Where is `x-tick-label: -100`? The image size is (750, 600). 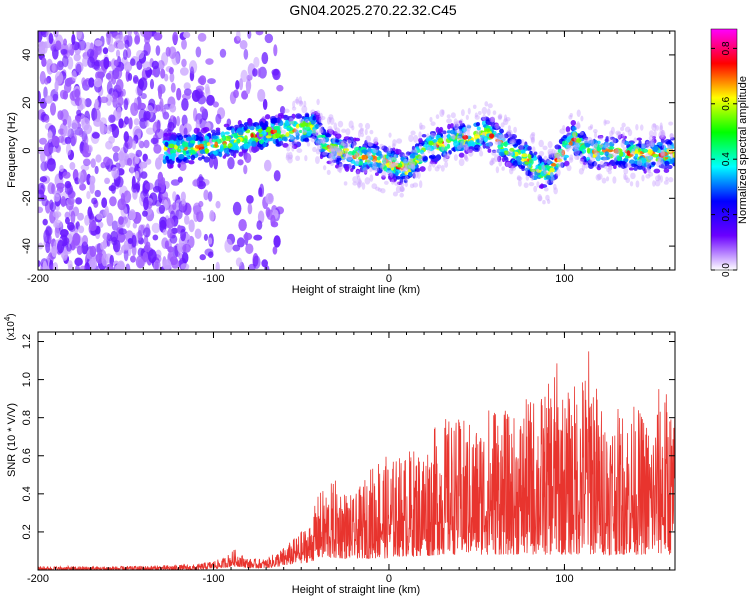 x-tick-label: -100 is located at coordinates (213, 279).